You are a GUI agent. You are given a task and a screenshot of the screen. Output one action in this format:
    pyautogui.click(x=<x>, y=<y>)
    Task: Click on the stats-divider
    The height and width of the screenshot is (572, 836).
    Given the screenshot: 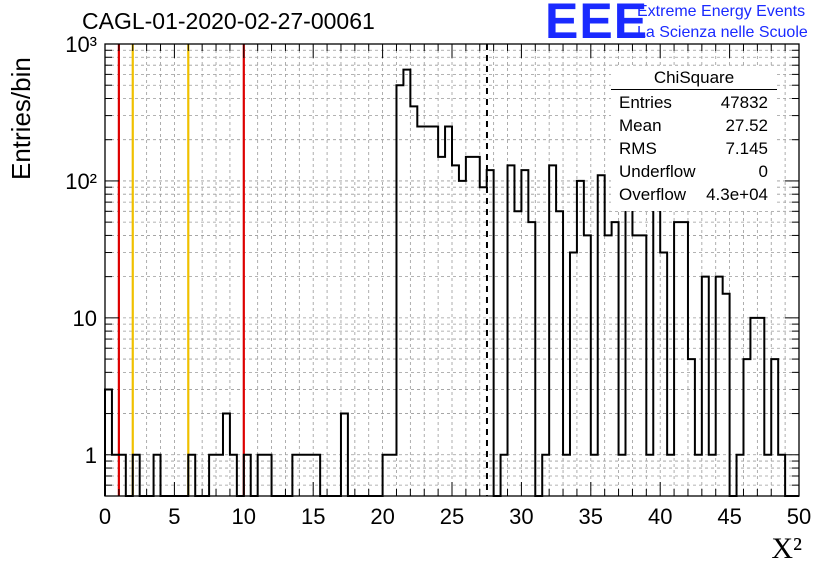 What is the action you would take?
    pyautogui.click(x=694, y=89)
    